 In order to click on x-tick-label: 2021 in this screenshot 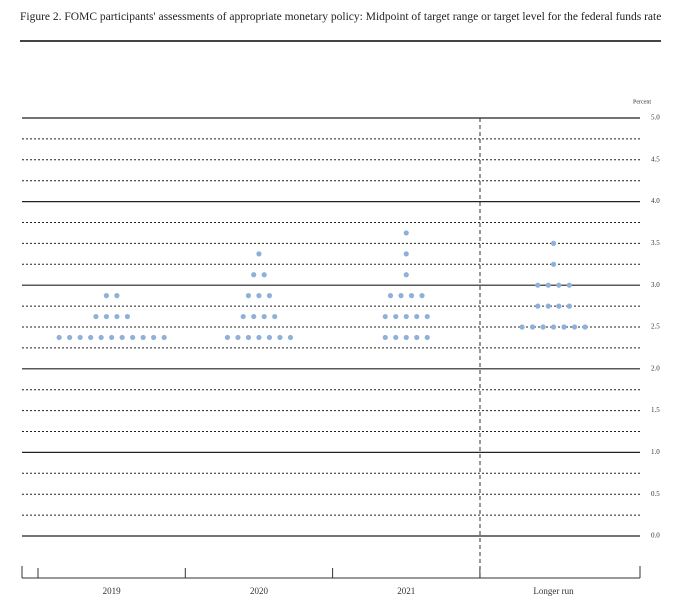, I will do `click(406, 591)`.